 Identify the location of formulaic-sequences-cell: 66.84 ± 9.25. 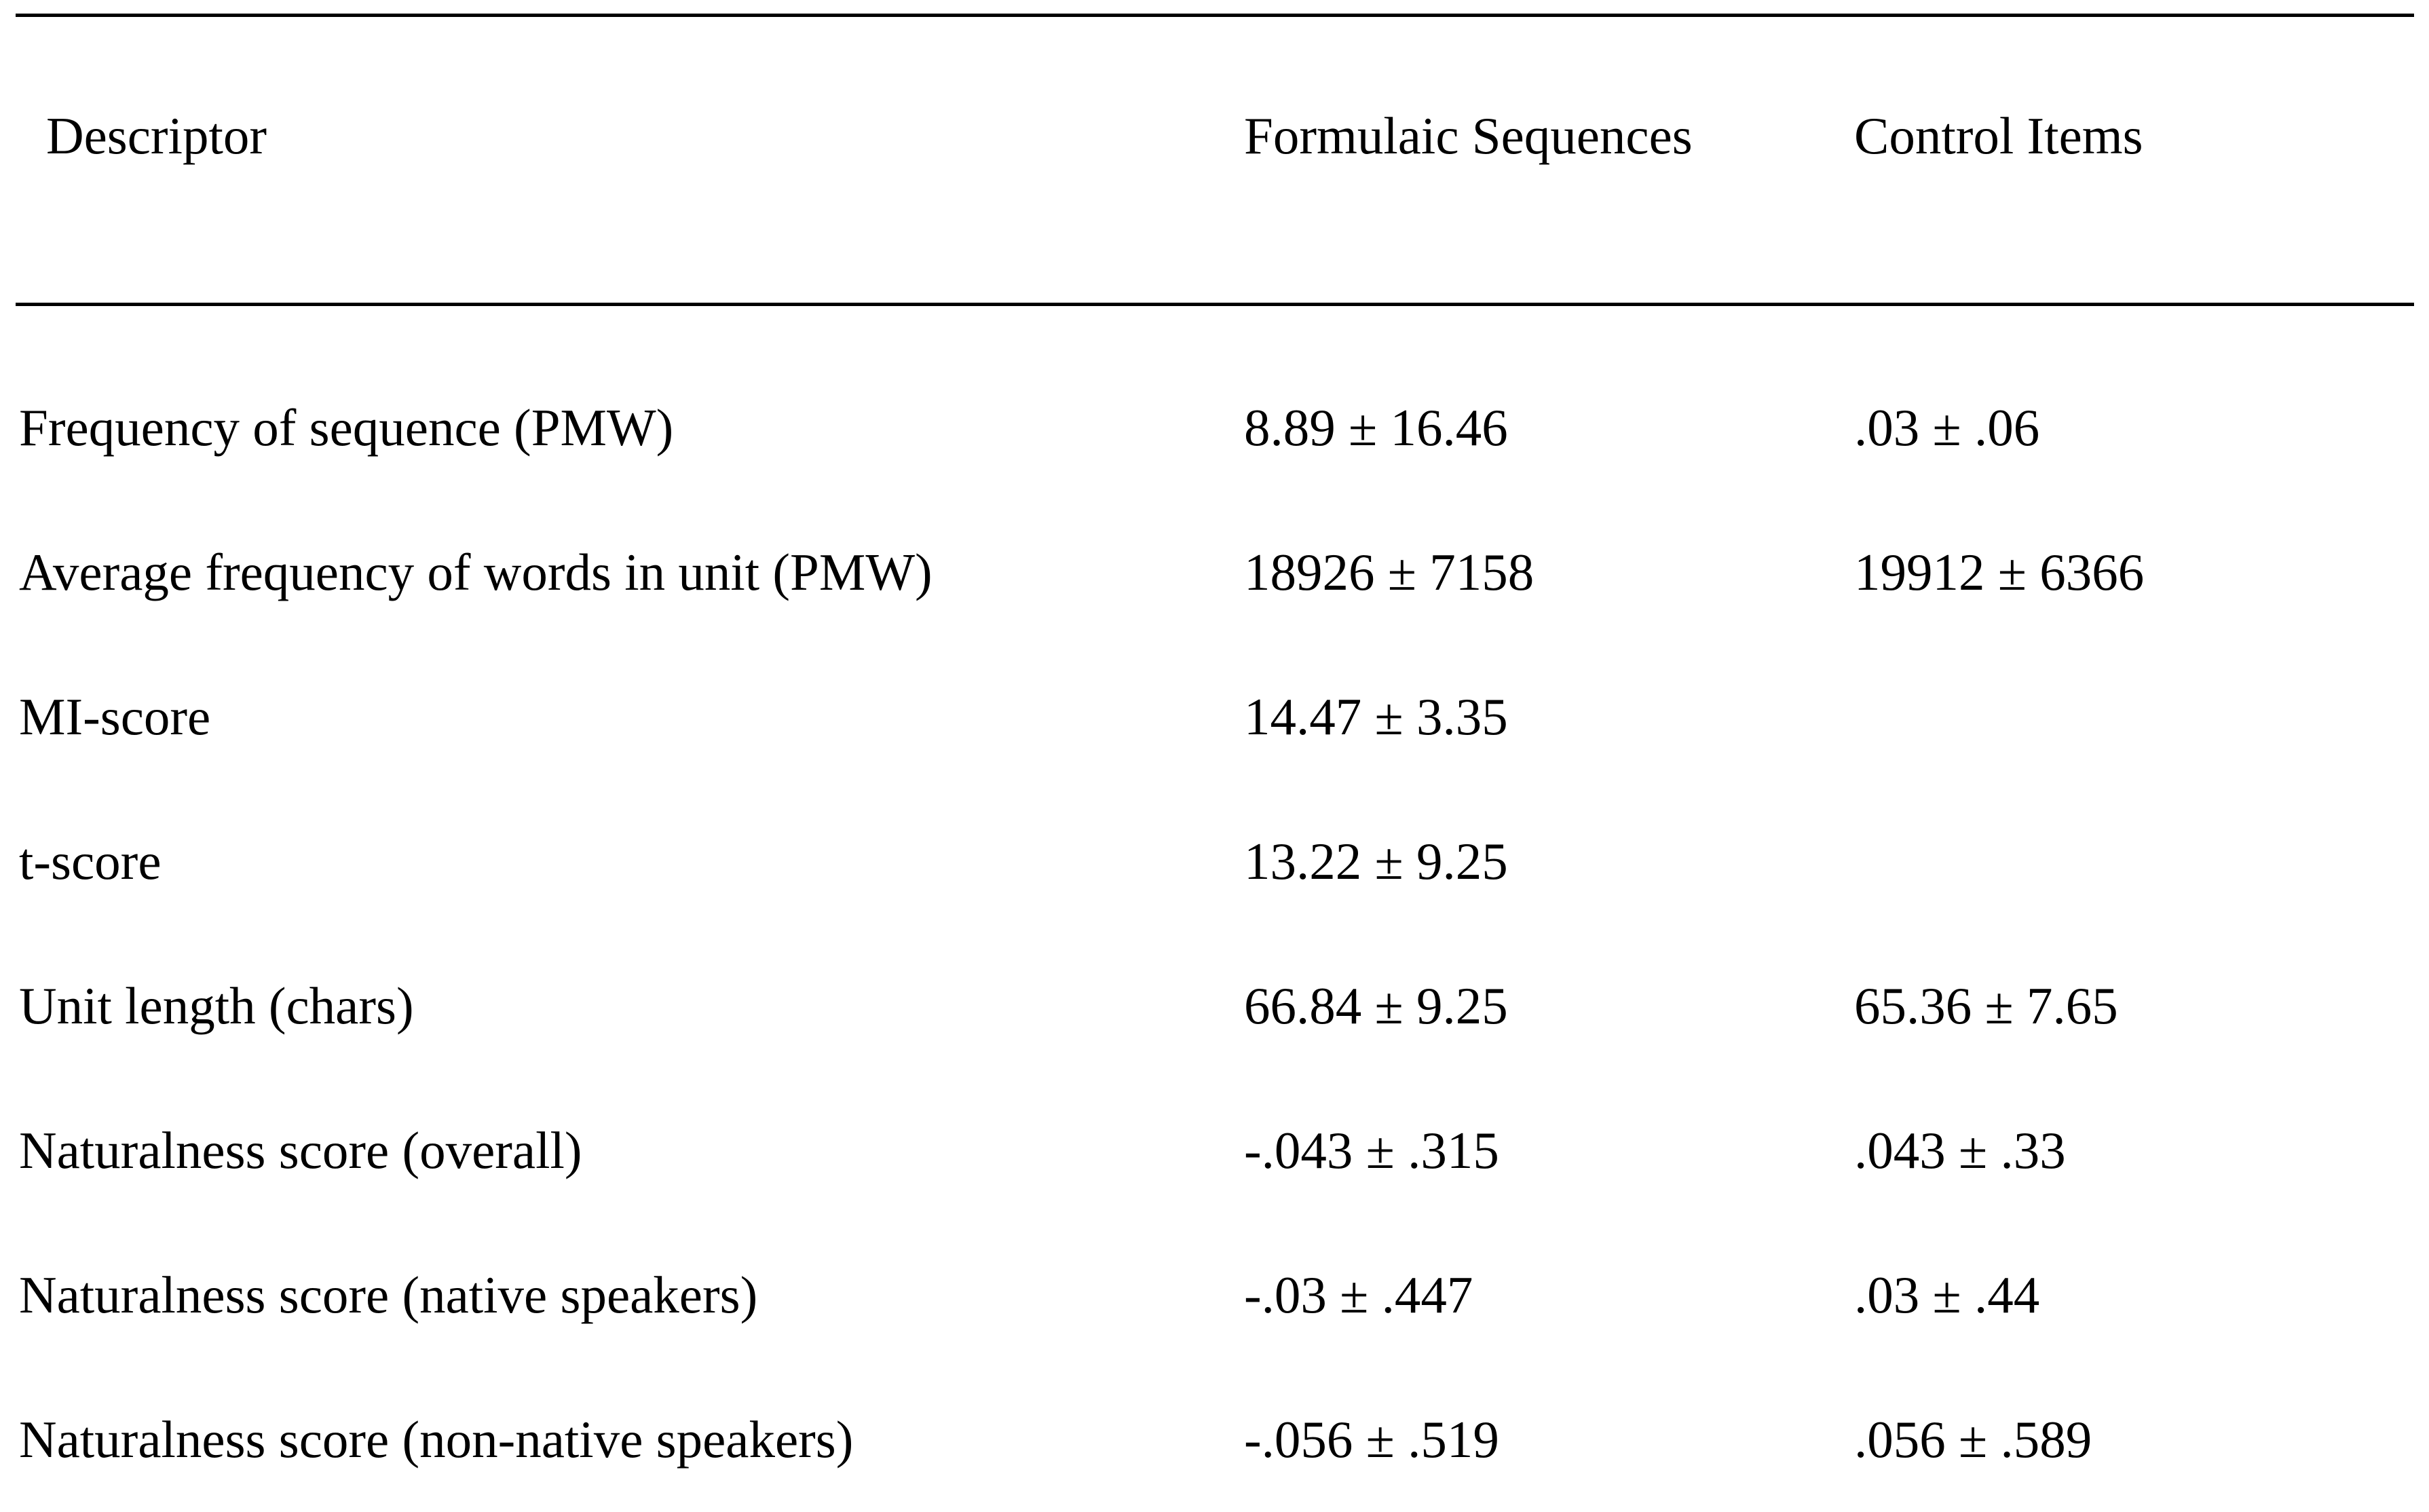
(1376, 1006).